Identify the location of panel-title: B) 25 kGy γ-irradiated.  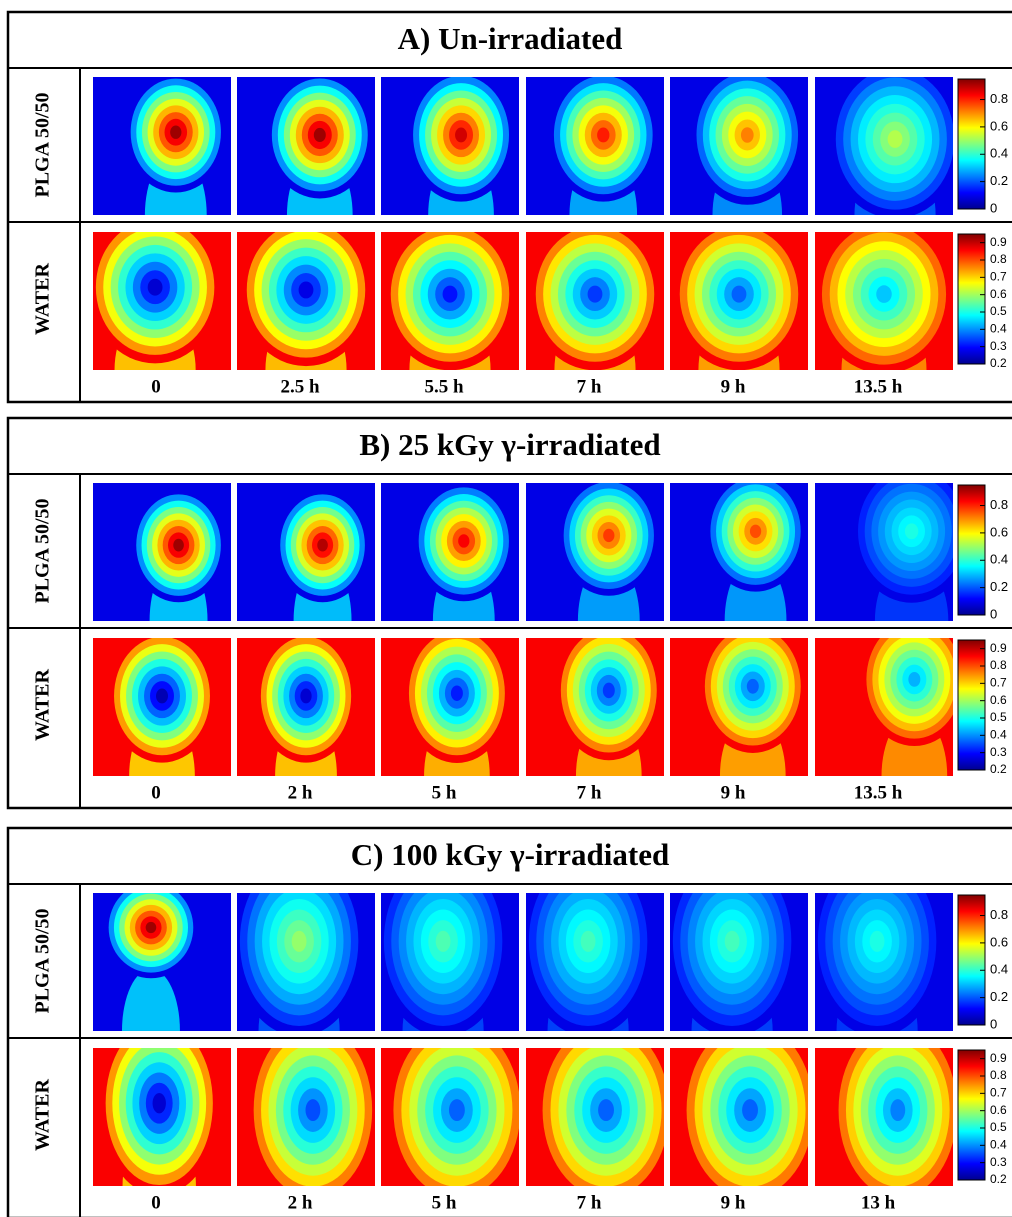
(509, 444).